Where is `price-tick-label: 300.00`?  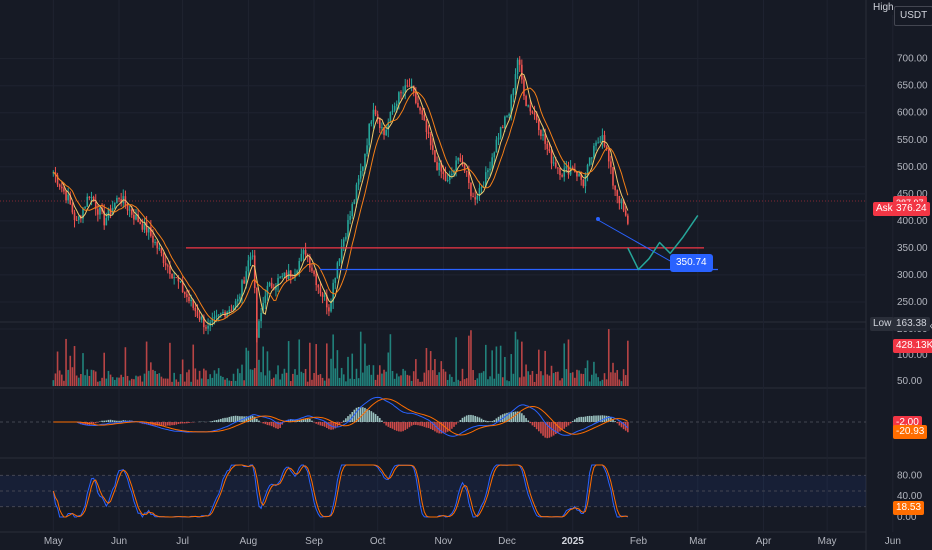
price-tick-label: 300.00 is located at coordinates (912, 275).